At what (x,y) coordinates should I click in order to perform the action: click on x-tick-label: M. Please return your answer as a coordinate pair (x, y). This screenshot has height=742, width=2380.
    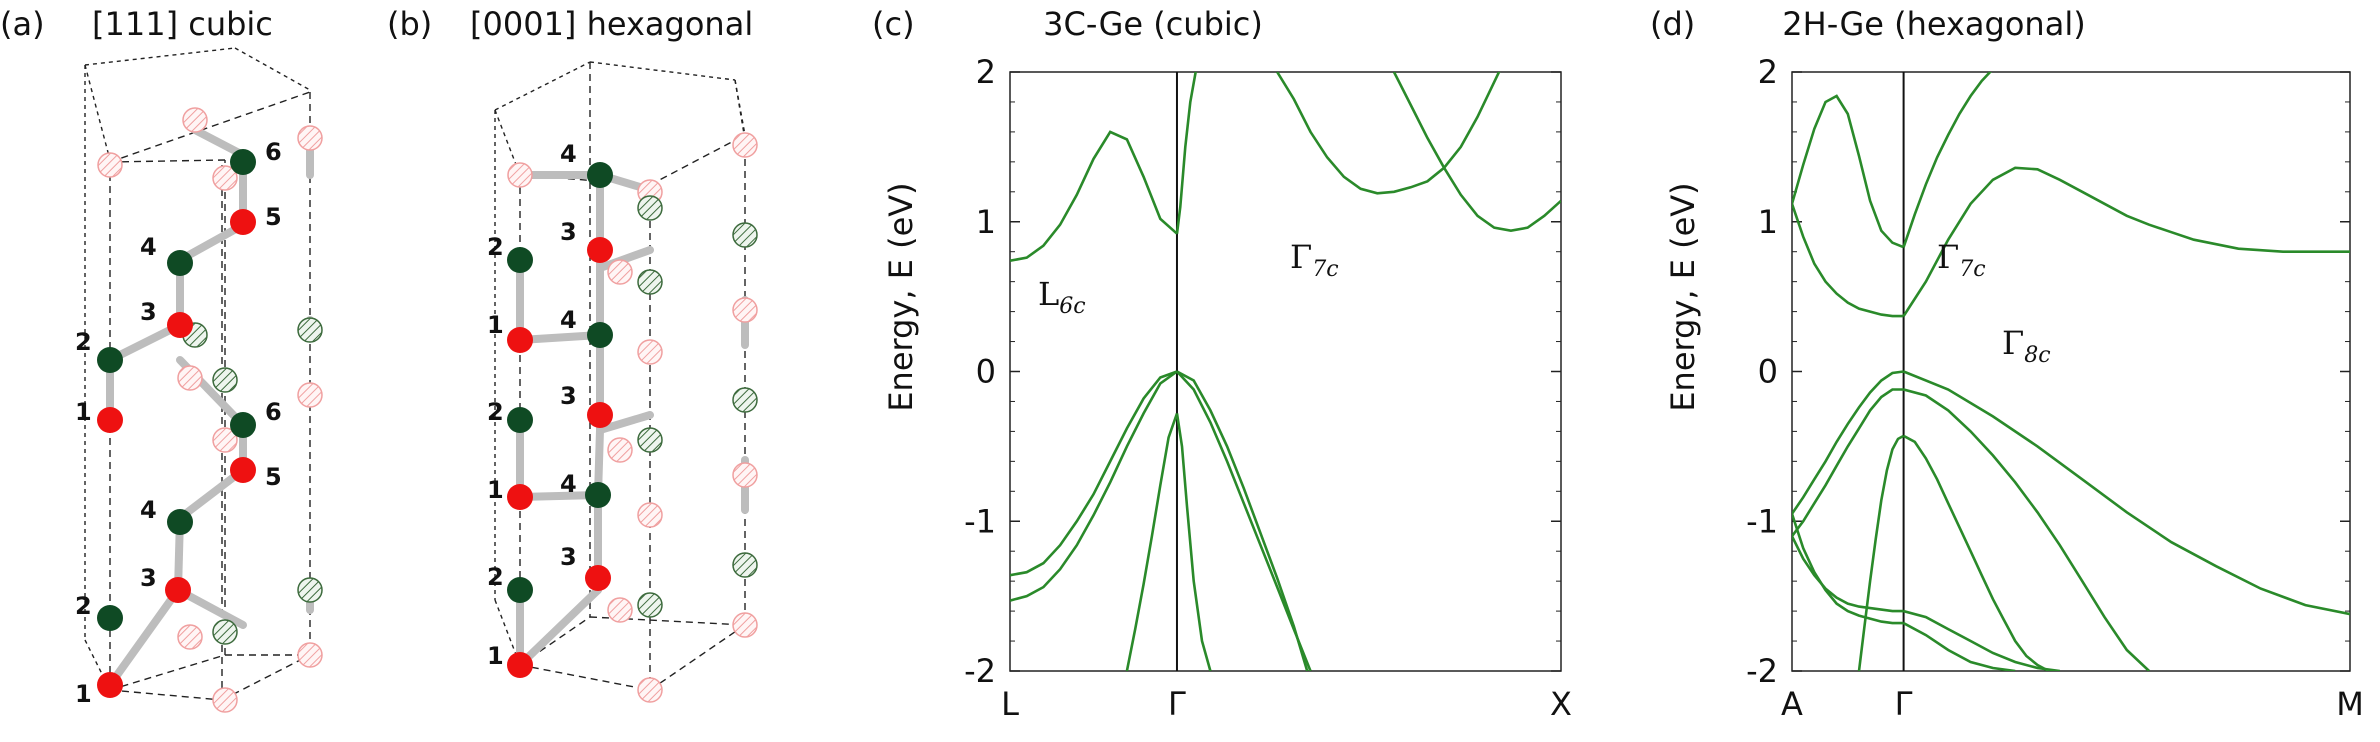
    Looking at the image, I should click on (2350, 704).